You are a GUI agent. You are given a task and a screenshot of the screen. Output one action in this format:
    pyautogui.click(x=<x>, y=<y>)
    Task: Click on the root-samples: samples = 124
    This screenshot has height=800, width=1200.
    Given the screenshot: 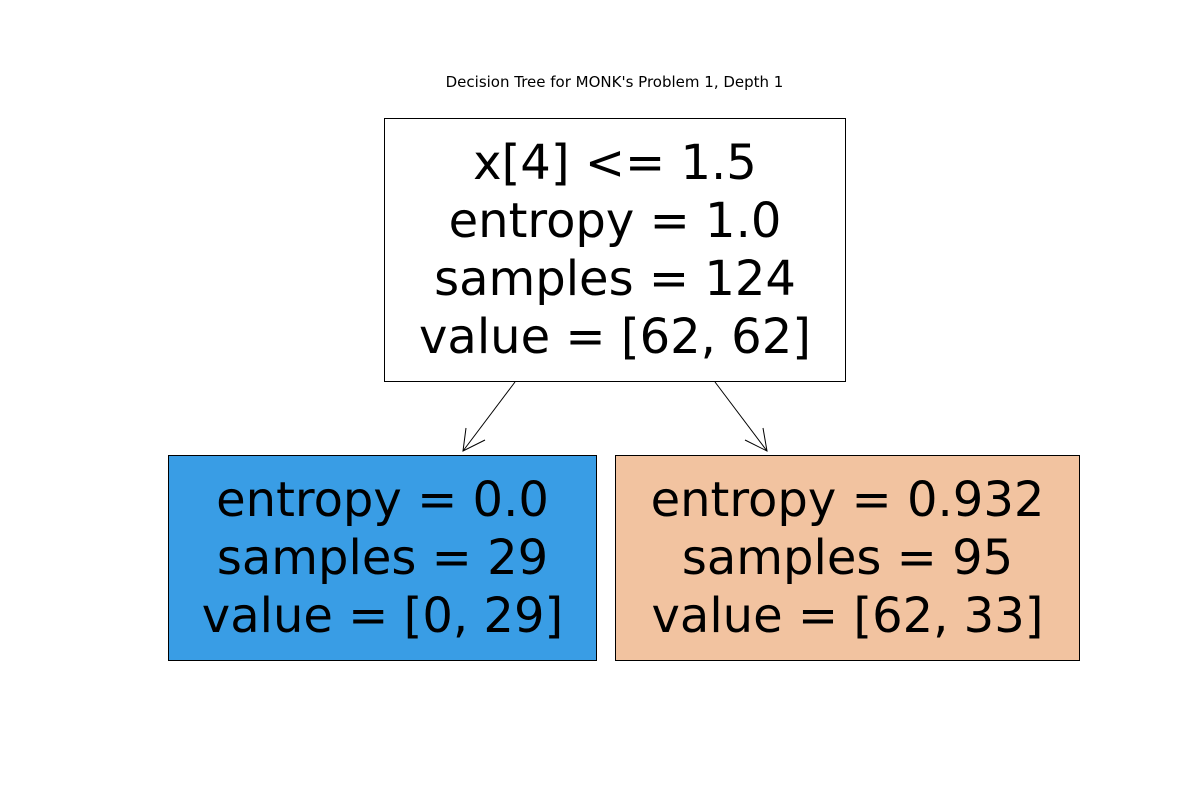 What is the action you would take?
    pyautogui.click(x=615, y=279)
    